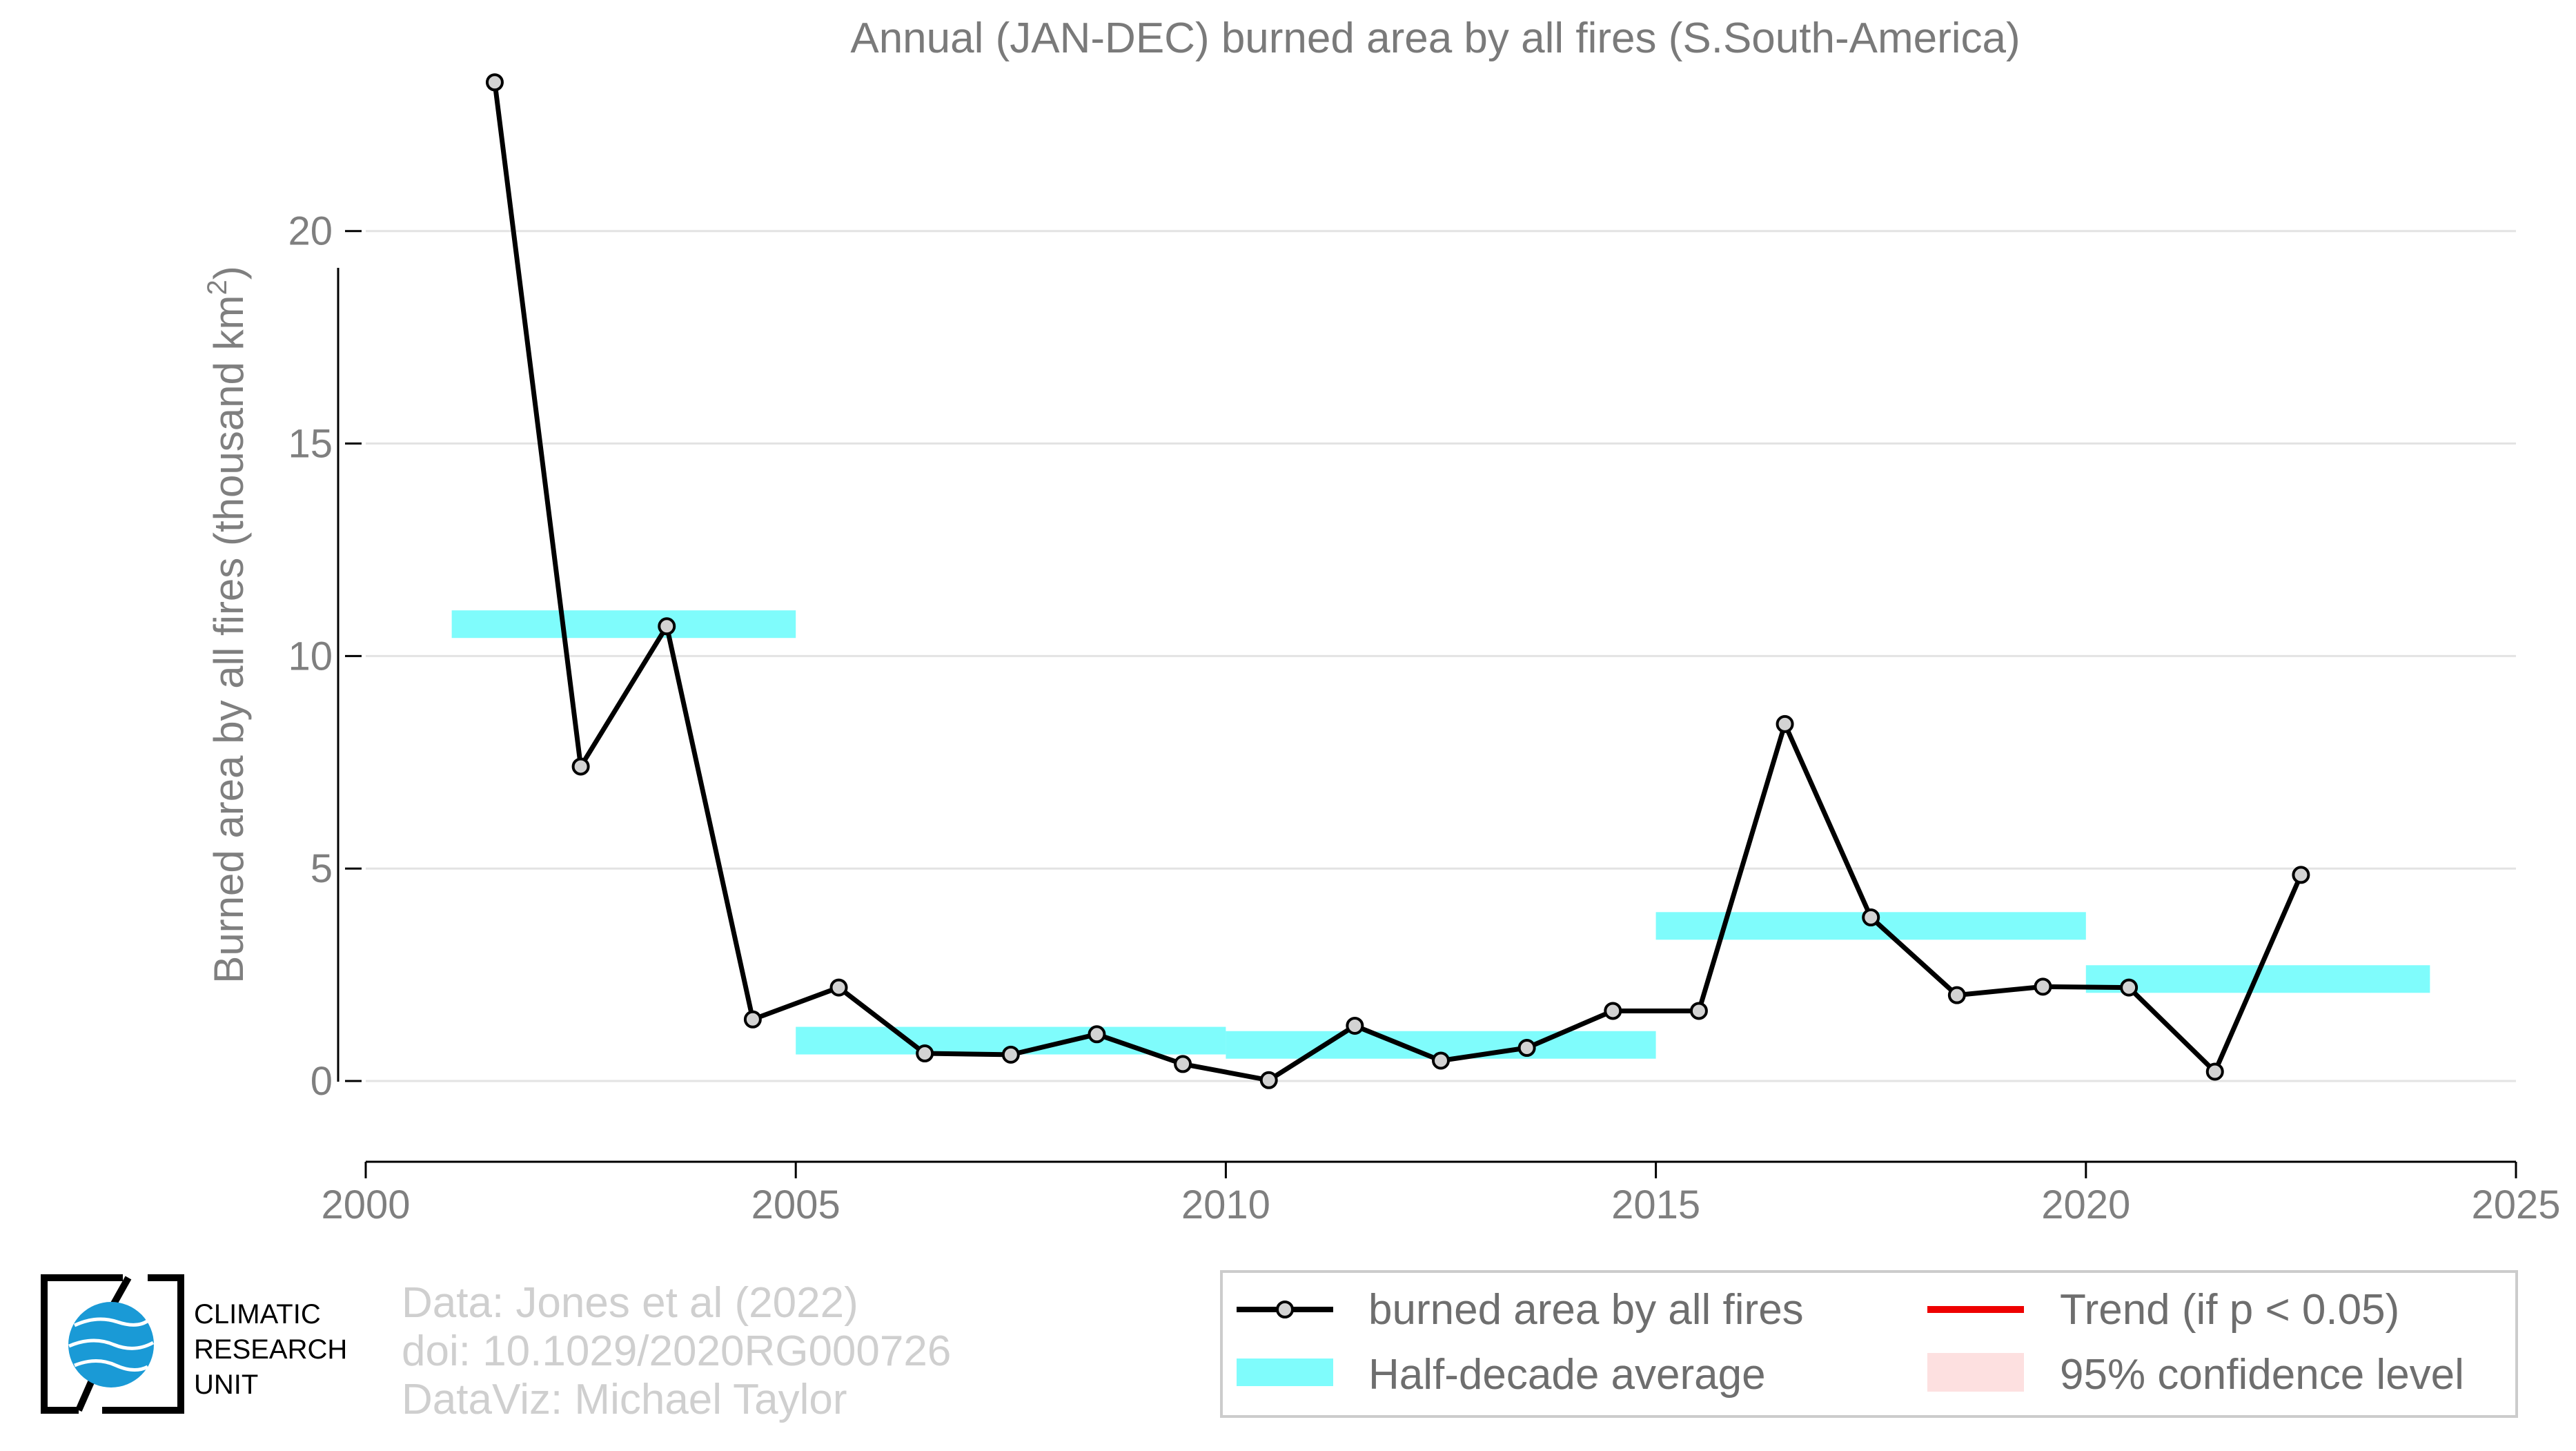  What do you see at coordinates (1698, 1011) in the screenshot?
I see `data-point-2015.5` at bounding box center [1698, 1011].